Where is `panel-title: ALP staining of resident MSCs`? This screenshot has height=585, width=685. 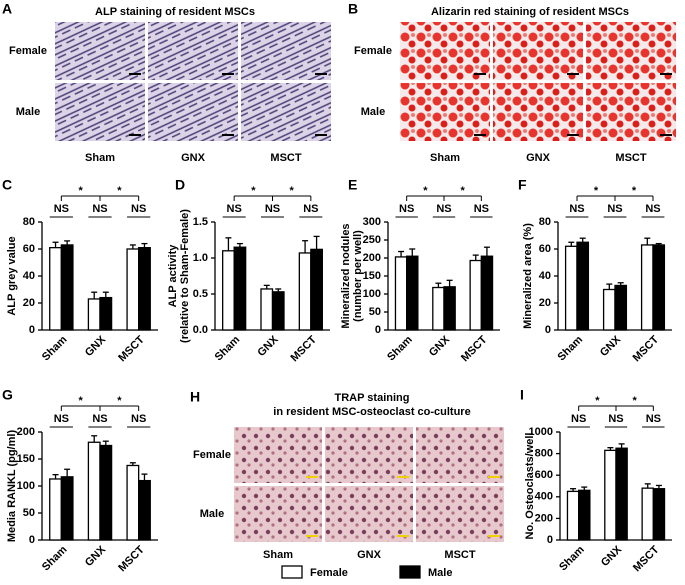
panel-title: ALP staining of resident MSCs is located at coordinates (175, 12).